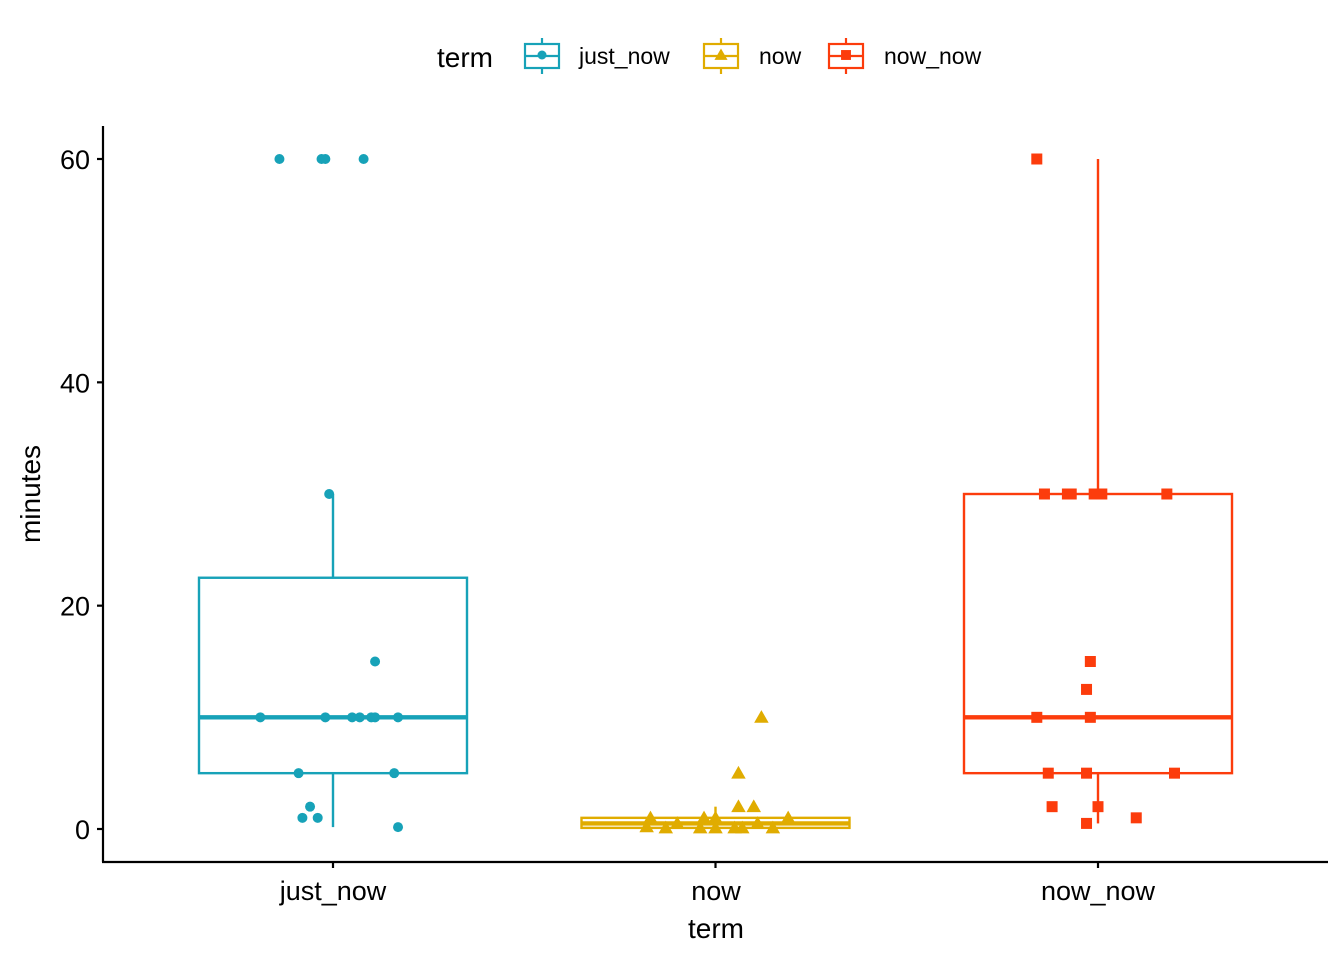 This screenshot has height=960, width=1344. I want to click on legend-label-now-now: now_now, so click(933, 56).